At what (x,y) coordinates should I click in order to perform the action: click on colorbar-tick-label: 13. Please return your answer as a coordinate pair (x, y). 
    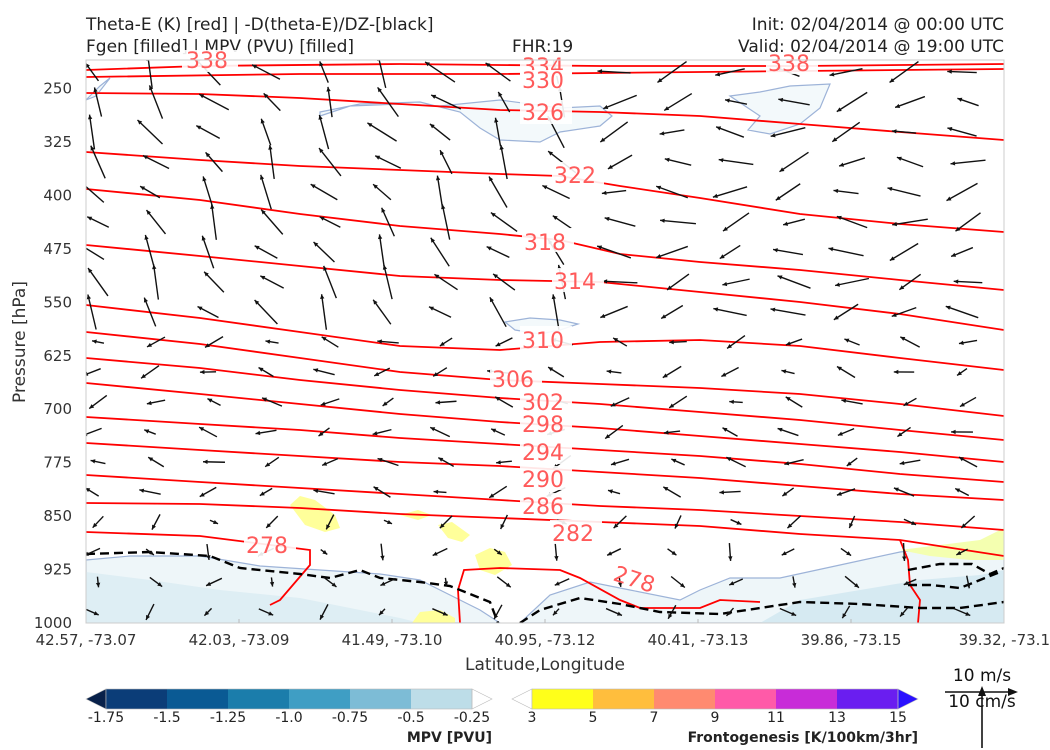
    Looking at the image, I should click on (837, 718).